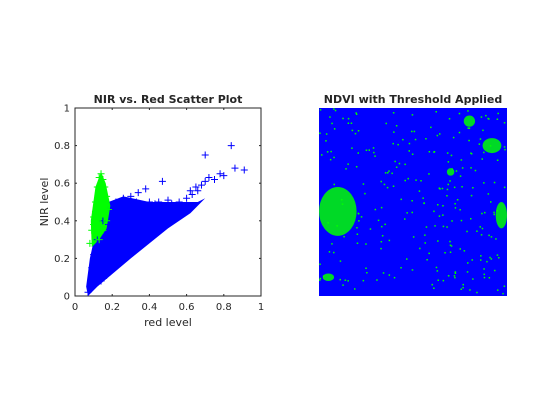  I want to click on y-tick-label: 0.4, so click(62, 221).